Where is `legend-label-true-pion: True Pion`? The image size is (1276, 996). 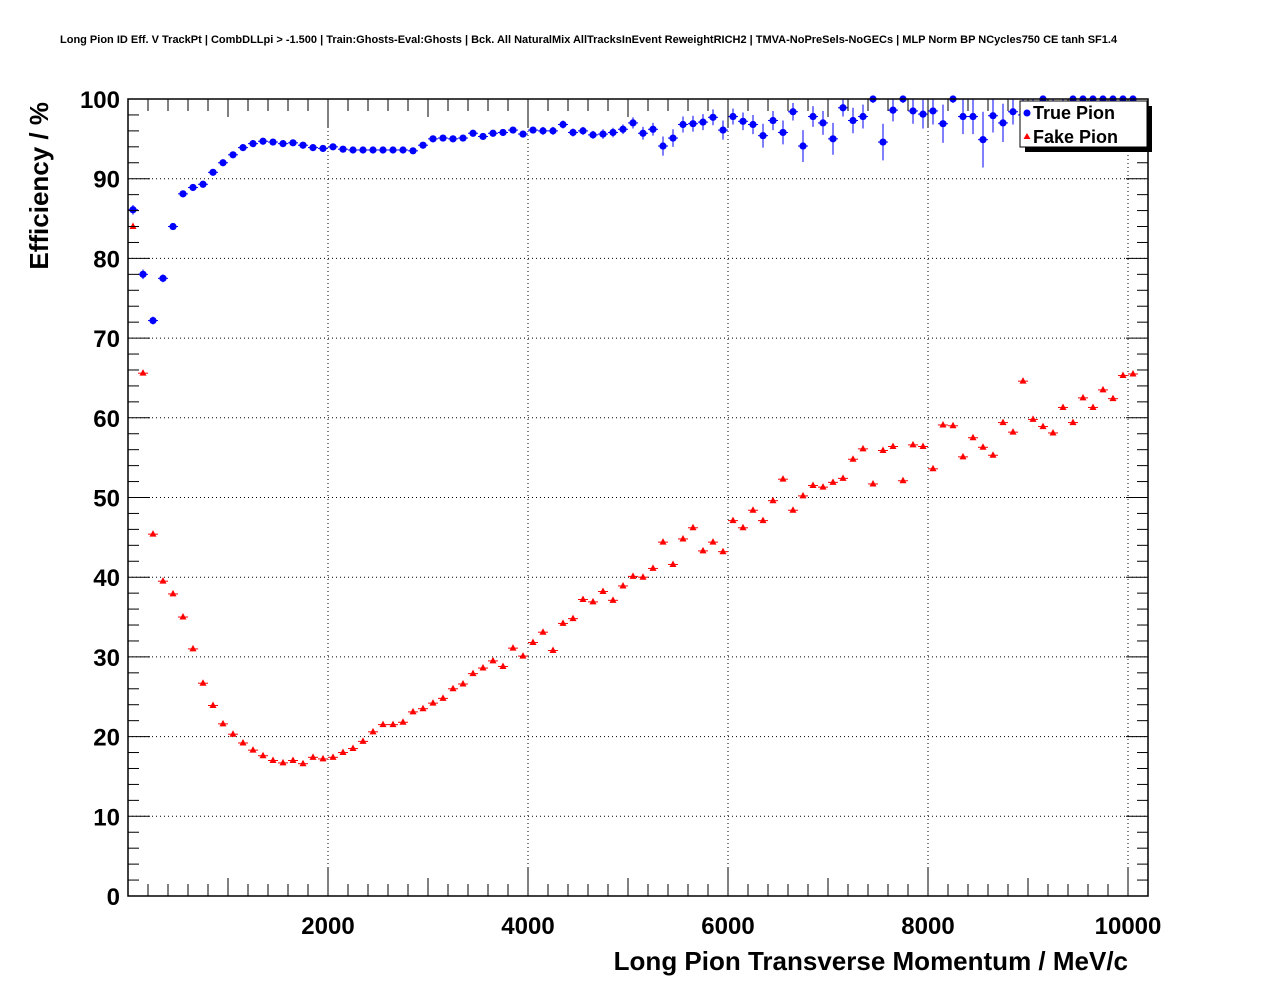 legend-label-true-pion: True Pion is located at coordinates (1074, 113).